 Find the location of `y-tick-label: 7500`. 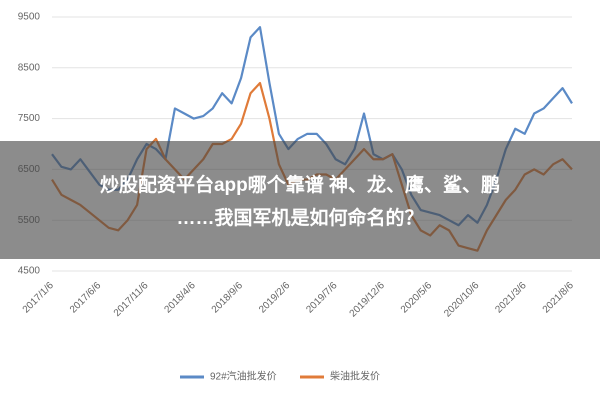

y-tick-label: 7500 is located at coordinates (29, 118).